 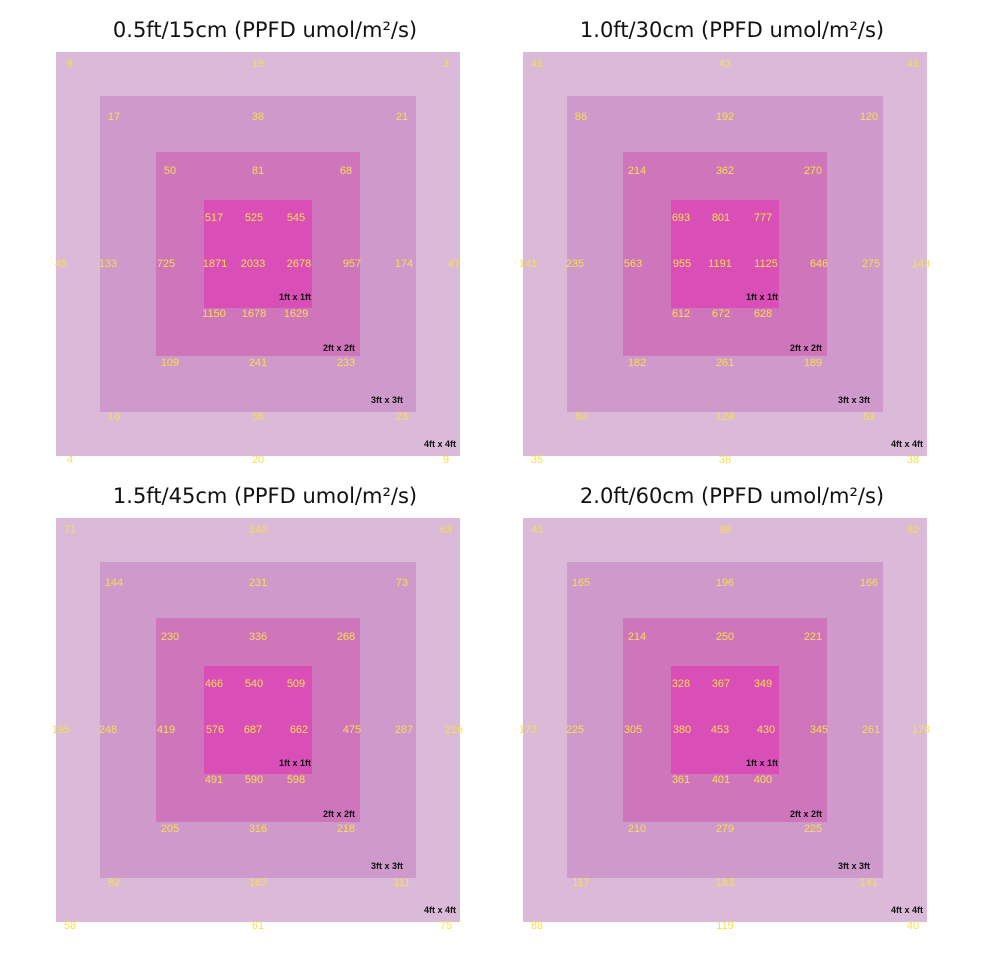 What do you see at coordinates (446, 530) in the screenshot?
I see `ppfd-value: 63` at bounding box center [446, 530].